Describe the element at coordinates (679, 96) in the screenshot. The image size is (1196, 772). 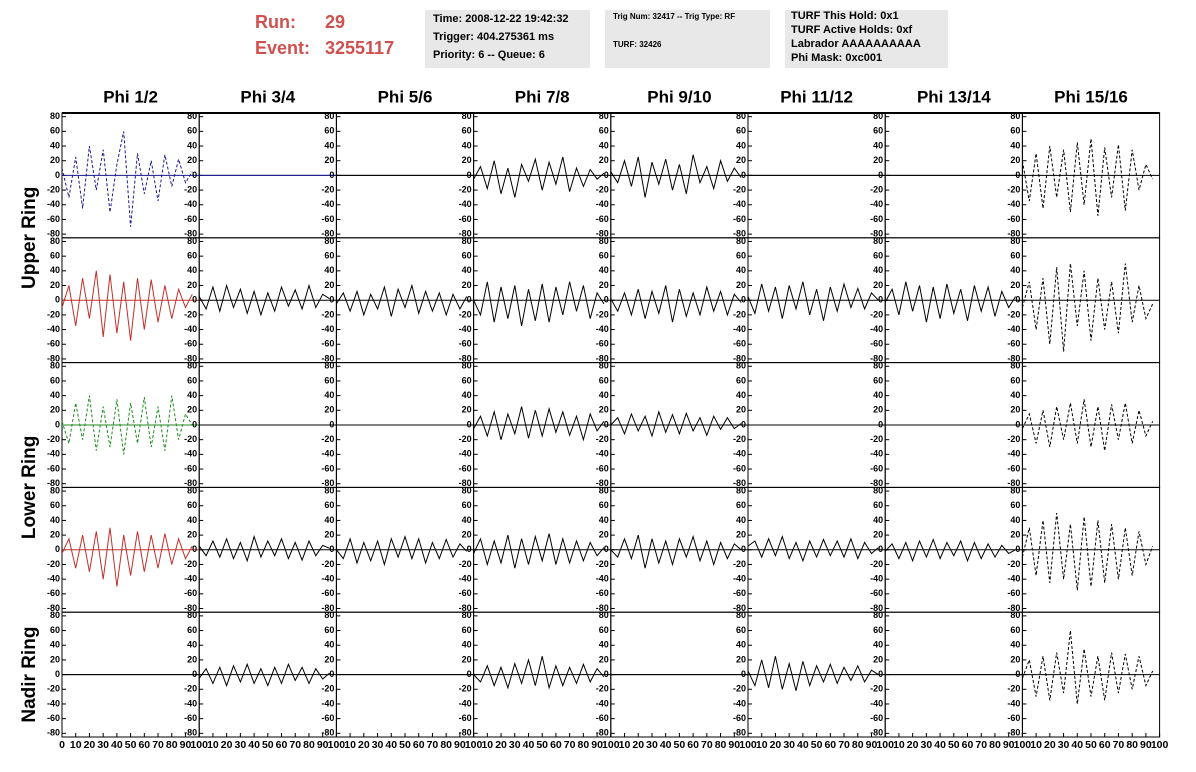
I see `column-header: Phi 9/10` at that location.